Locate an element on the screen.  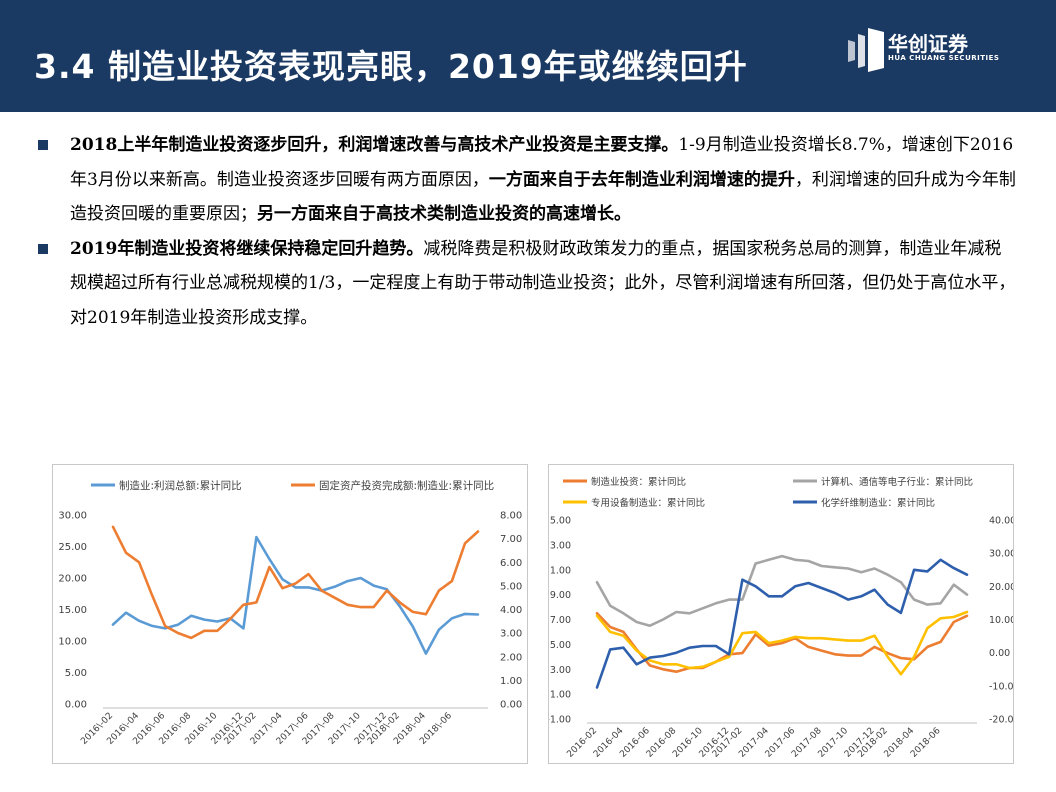
y-left-tick-label: 25.00 is located at coordinates (72, 547).